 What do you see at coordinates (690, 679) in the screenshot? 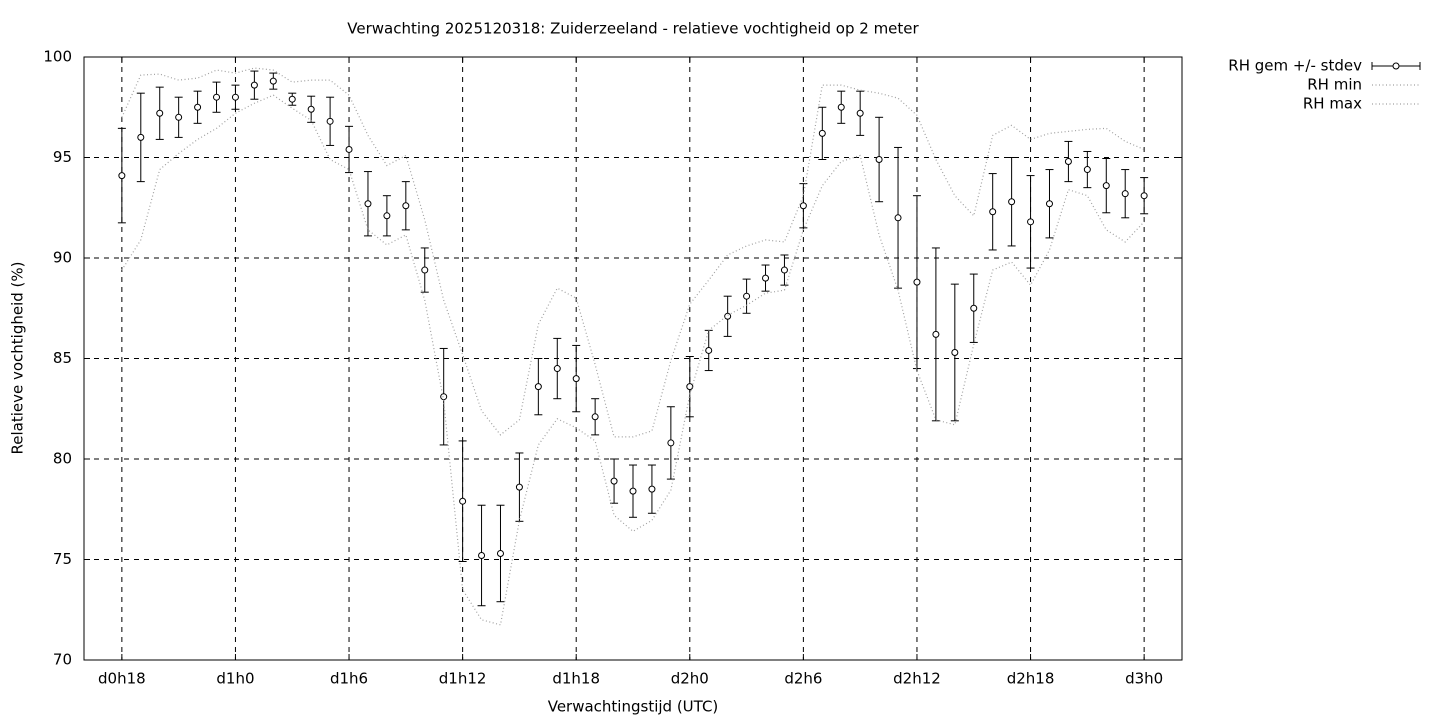
I see `x-tick-label: d2h0` at bounding box center [690, 679].